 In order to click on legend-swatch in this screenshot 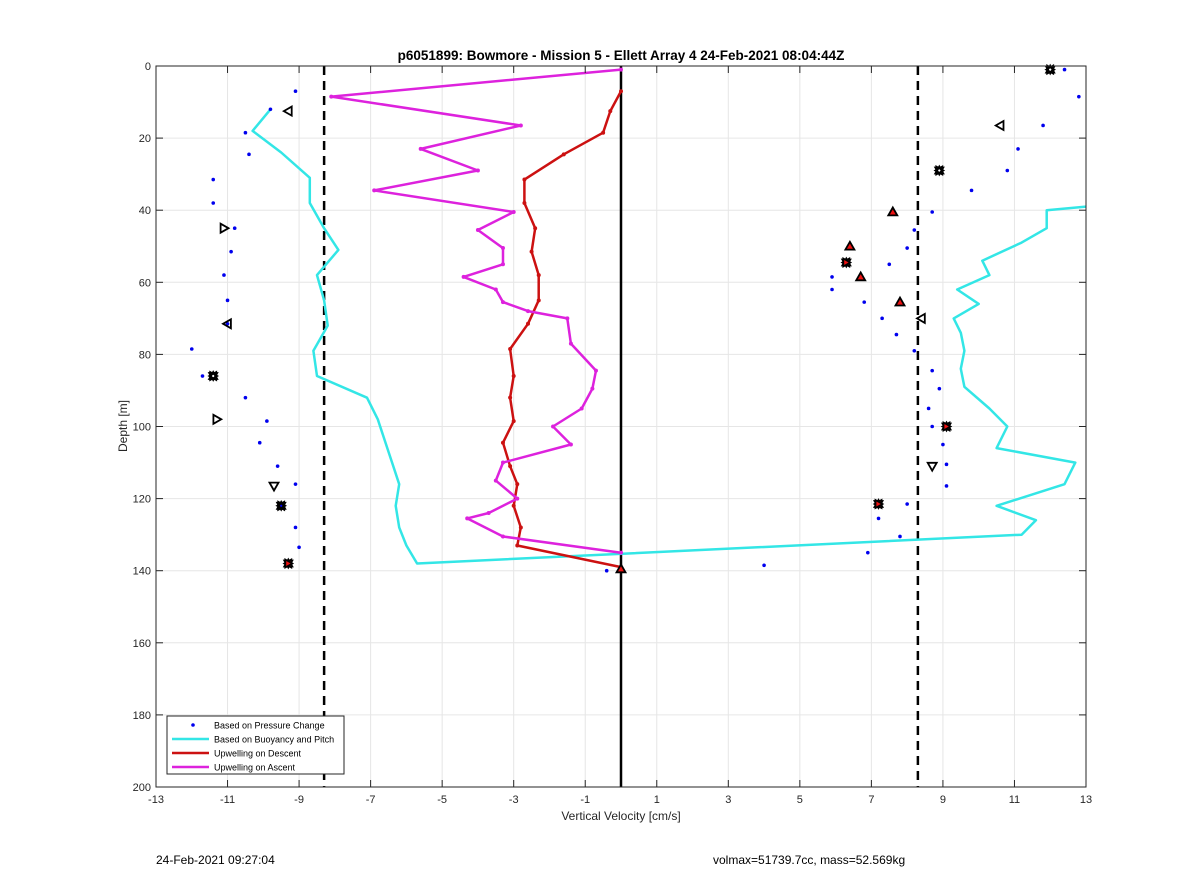, I will do `click(193, 725)`.